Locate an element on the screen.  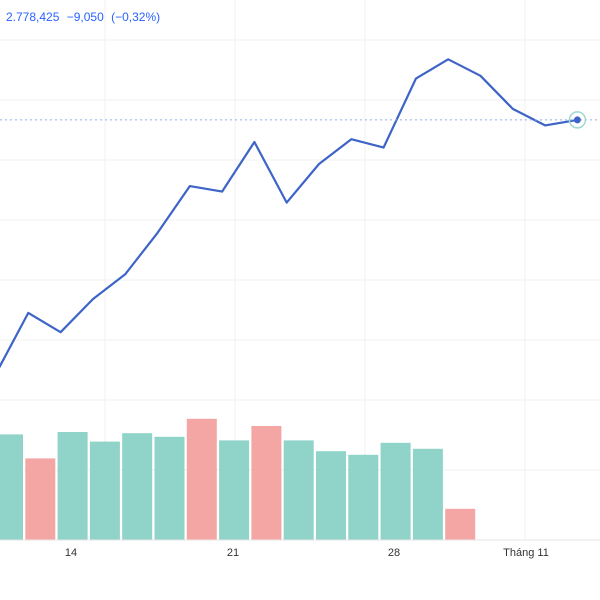
price-change: −9,050 is located at coordinates (85, 17).